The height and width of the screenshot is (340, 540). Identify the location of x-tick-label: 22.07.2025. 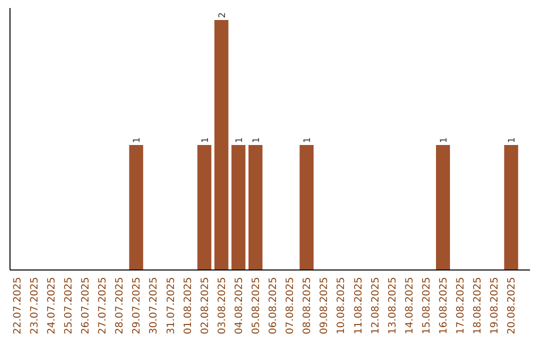
(18, 305).